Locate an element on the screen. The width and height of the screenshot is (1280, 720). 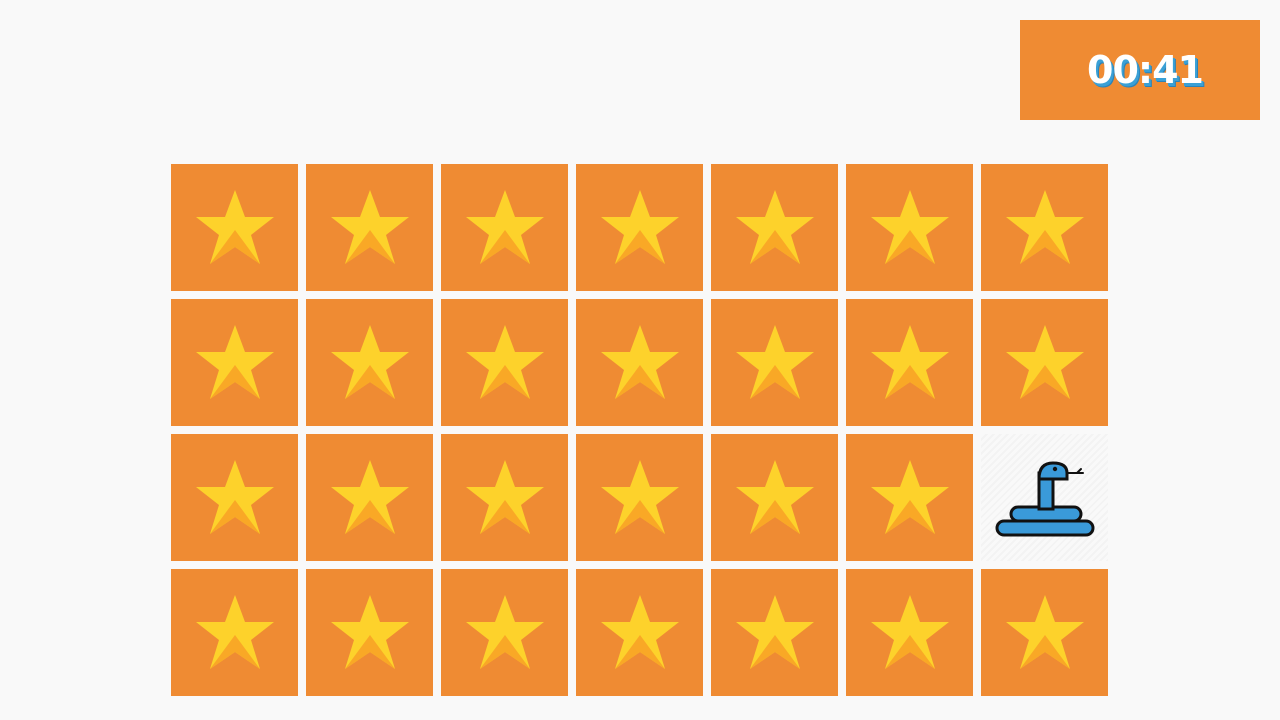
revealed-card is located at coordinates (1044, 497).